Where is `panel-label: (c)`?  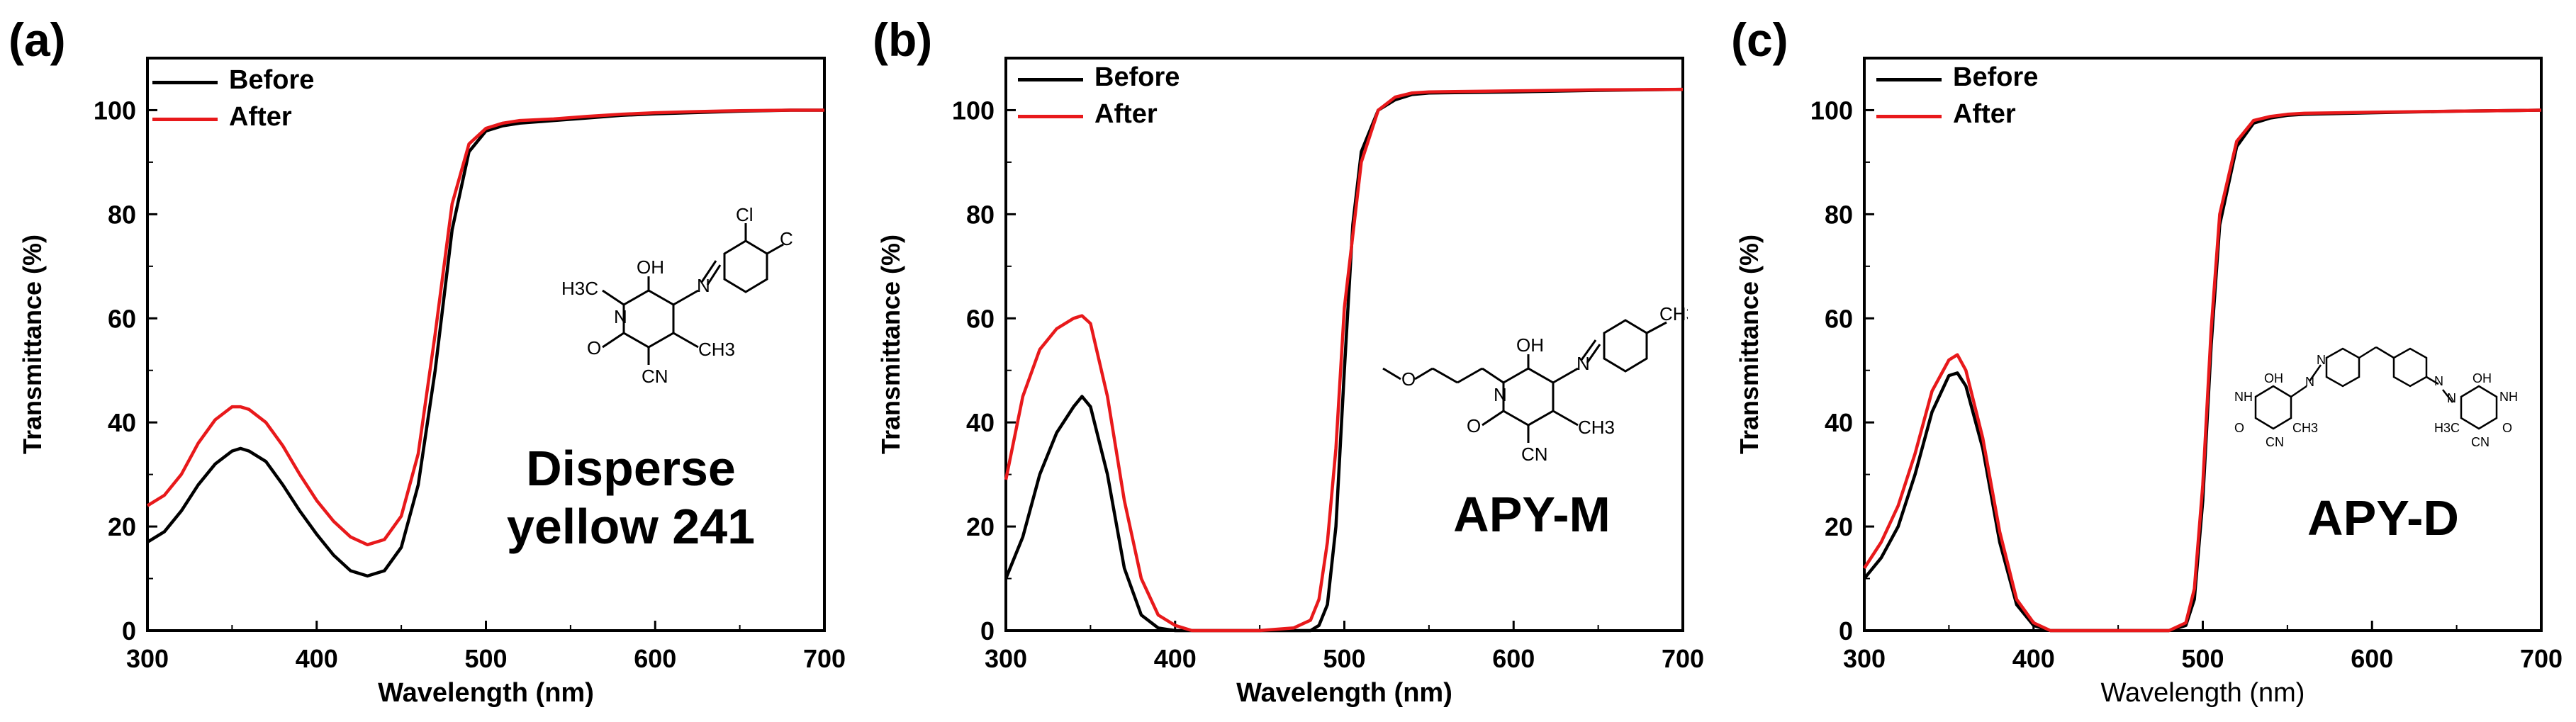
panel-label: (c) is located at coordinates (1759, 39).